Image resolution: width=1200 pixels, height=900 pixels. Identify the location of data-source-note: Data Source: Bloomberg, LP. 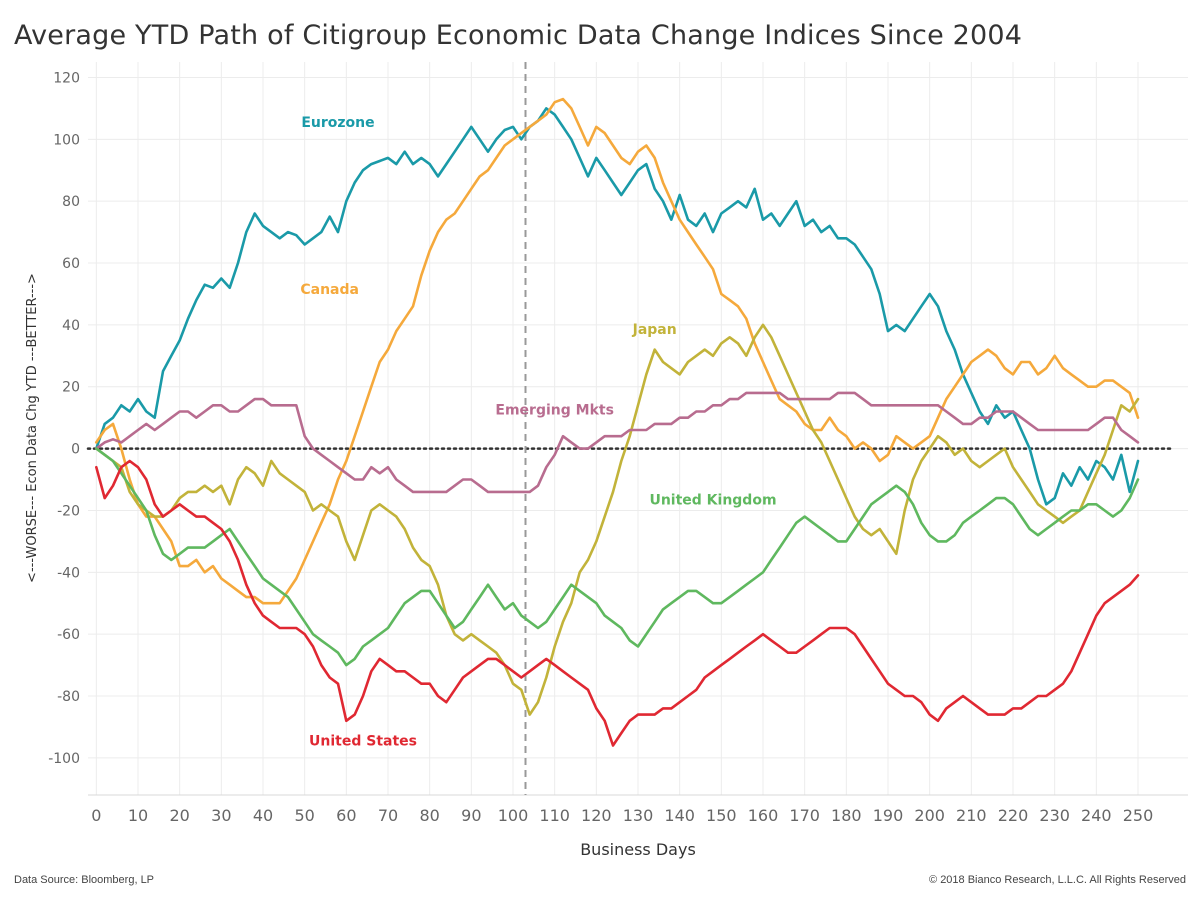
(84, 880).